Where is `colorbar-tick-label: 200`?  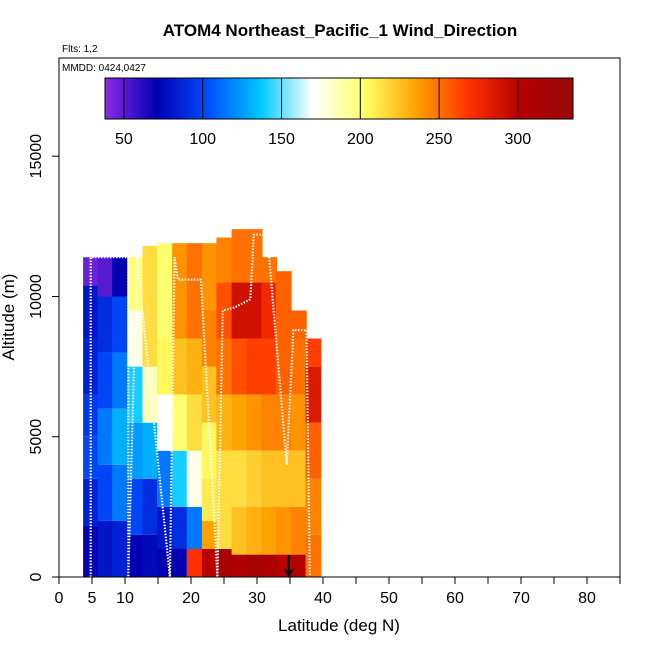
colorbar-tick-label: 200 is located at coordinates (360, 139).